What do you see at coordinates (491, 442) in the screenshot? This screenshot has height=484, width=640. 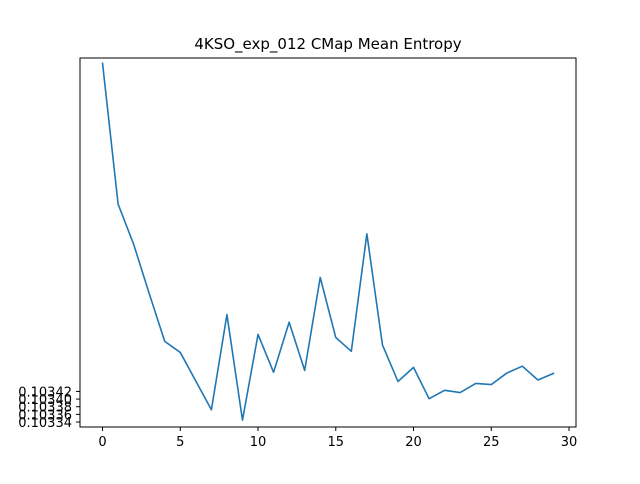 I see `x-tick-label: 25` at bounding box center [491, 442].